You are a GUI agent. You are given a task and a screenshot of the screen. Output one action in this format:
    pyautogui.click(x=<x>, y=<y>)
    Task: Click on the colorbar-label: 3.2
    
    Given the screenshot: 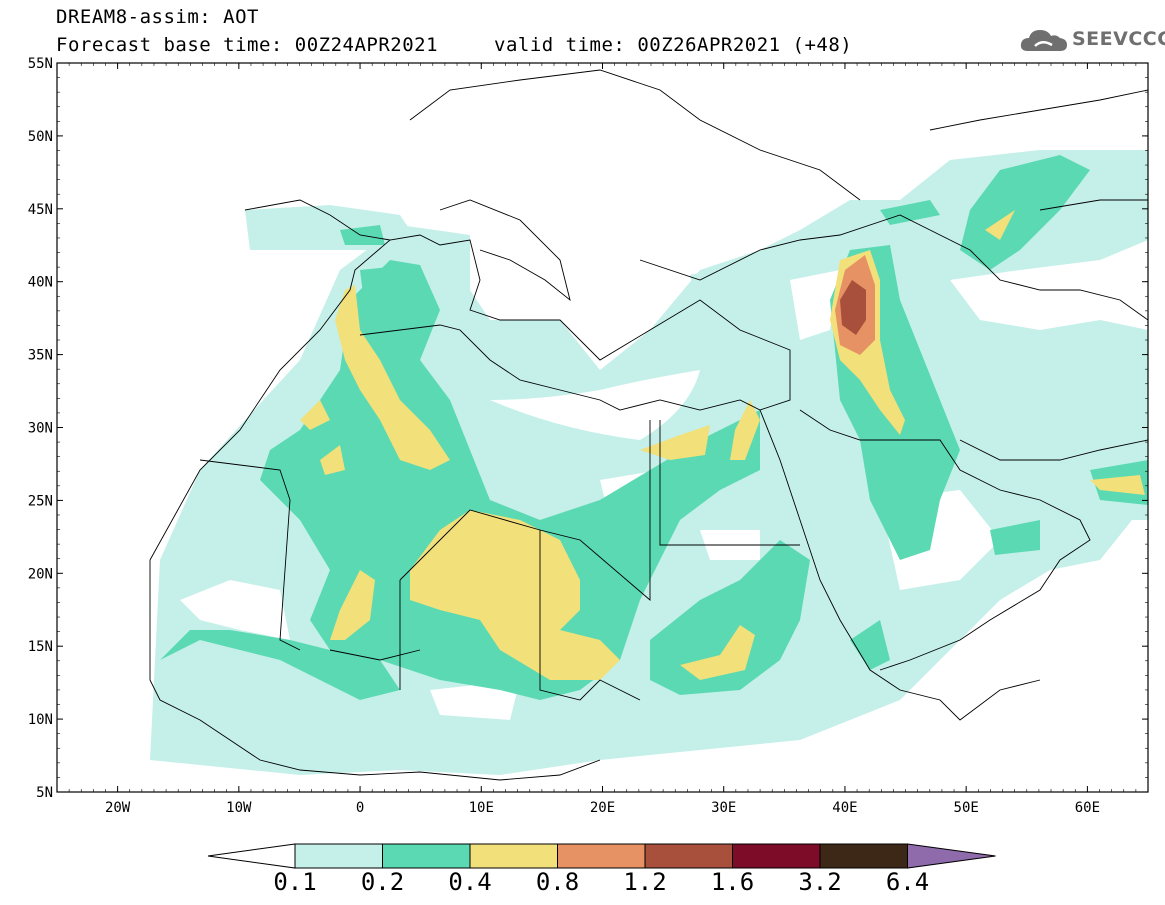 What is the action you would take?
    pyautogui.click(x=820, y=882)
    